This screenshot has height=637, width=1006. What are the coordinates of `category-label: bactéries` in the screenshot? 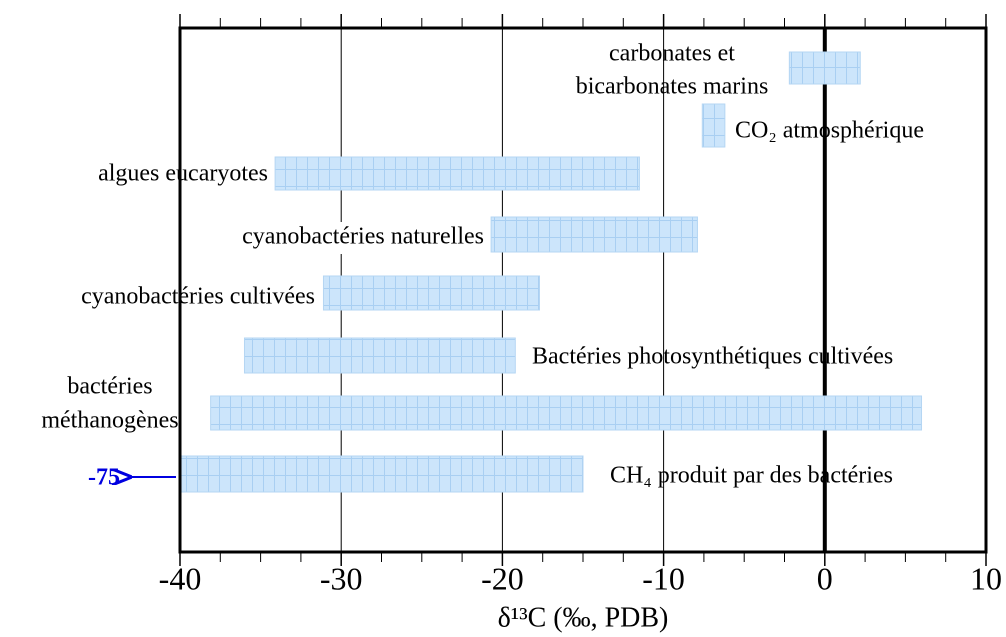 It's located at (109, 387).